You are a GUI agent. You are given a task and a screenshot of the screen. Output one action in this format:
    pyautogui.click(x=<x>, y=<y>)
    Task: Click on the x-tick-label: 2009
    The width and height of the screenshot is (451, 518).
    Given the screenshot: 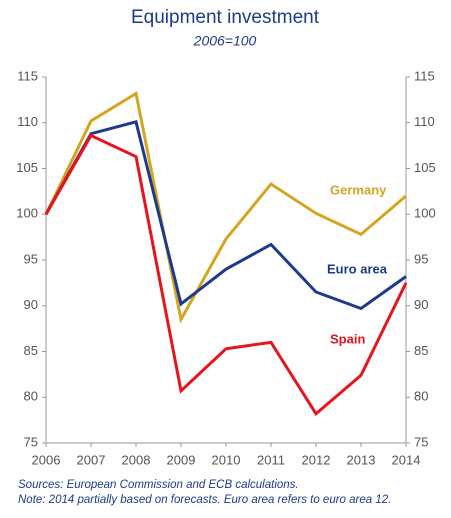 What is the action you would take?
    pyautogui.click(x=181, y=459)
    